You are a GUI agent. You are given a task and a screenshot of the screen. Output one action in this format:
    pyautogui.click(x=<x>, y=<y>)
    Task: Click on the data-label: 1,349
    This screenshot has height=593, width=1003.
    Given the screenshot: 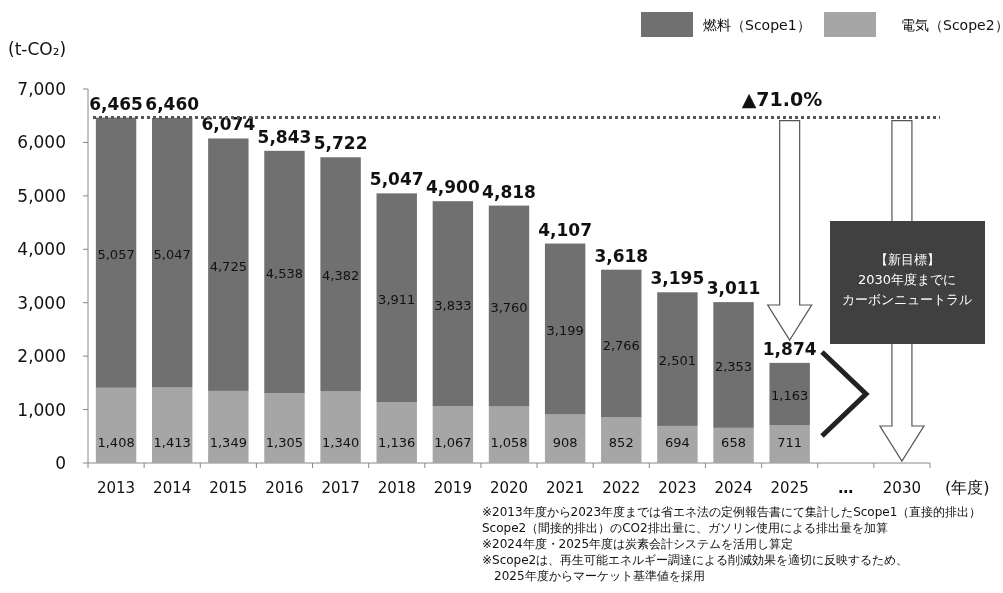 What is the action you would take?
    pyautogui.click(x=228, y=442)
    